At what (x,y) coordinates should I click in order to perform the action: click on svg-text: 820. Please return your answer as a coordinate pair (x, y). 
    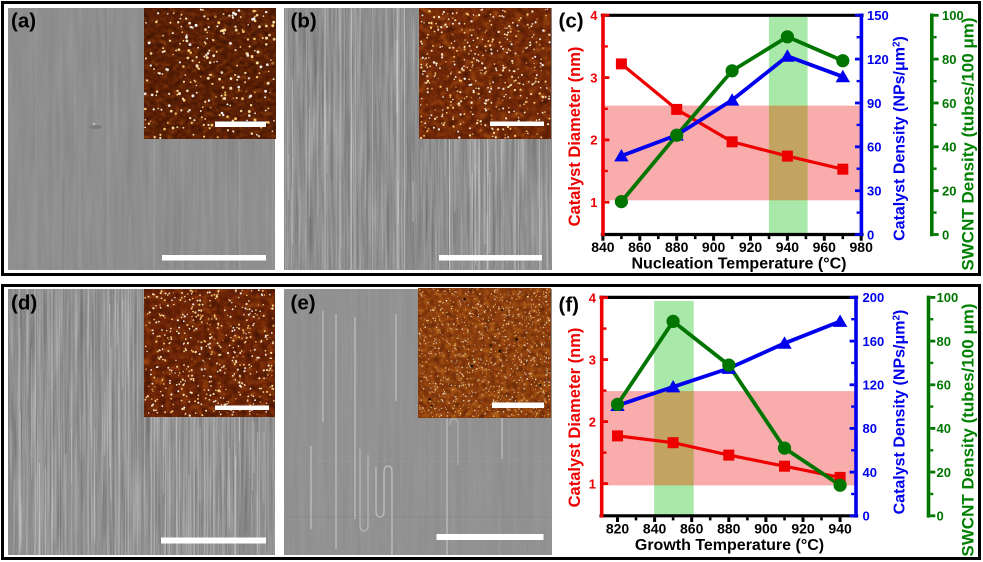
    Looking at the image, I should click on (618, 528).